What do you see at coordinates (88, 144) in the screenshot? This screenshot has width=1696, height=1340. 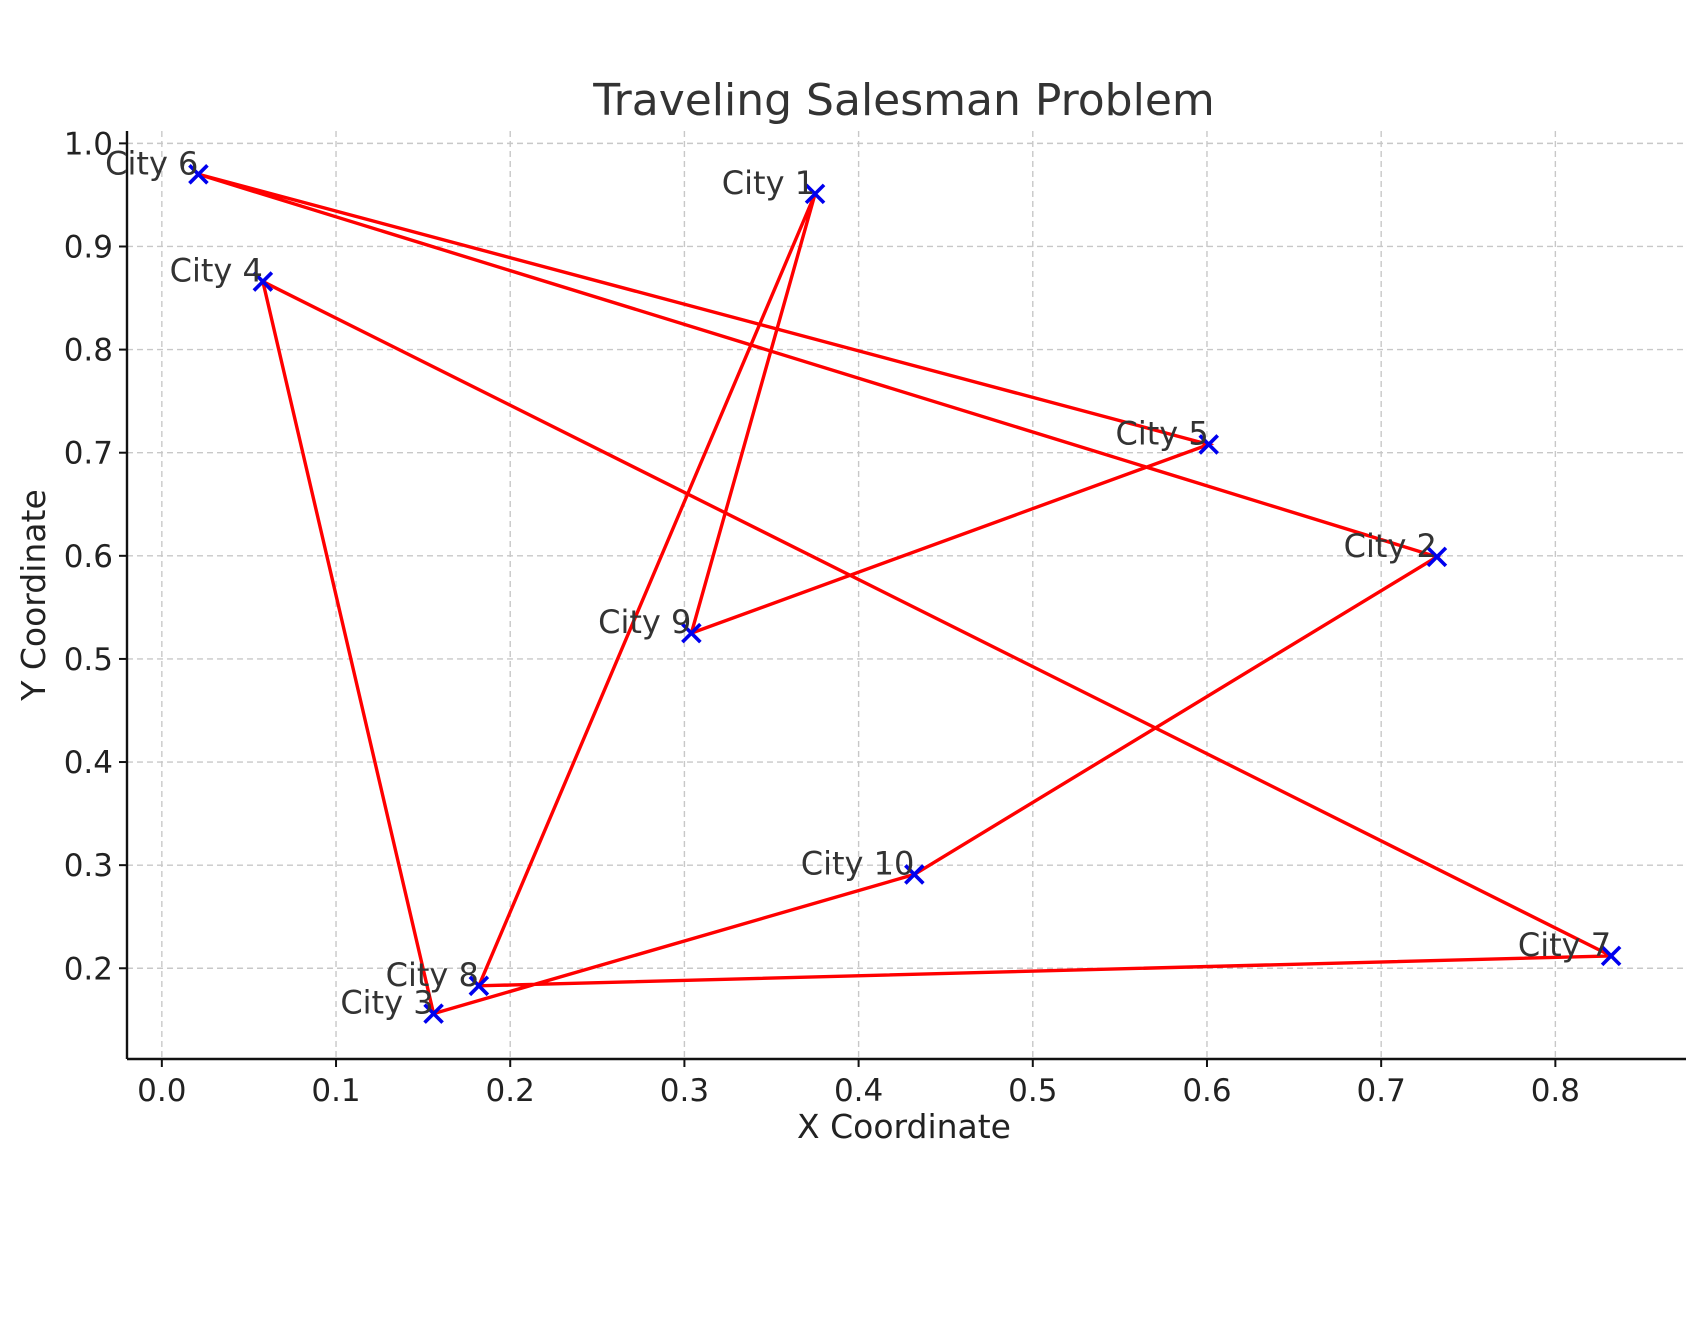 I see `y-tick-label: 1.0` at bounding box center [88, 144].